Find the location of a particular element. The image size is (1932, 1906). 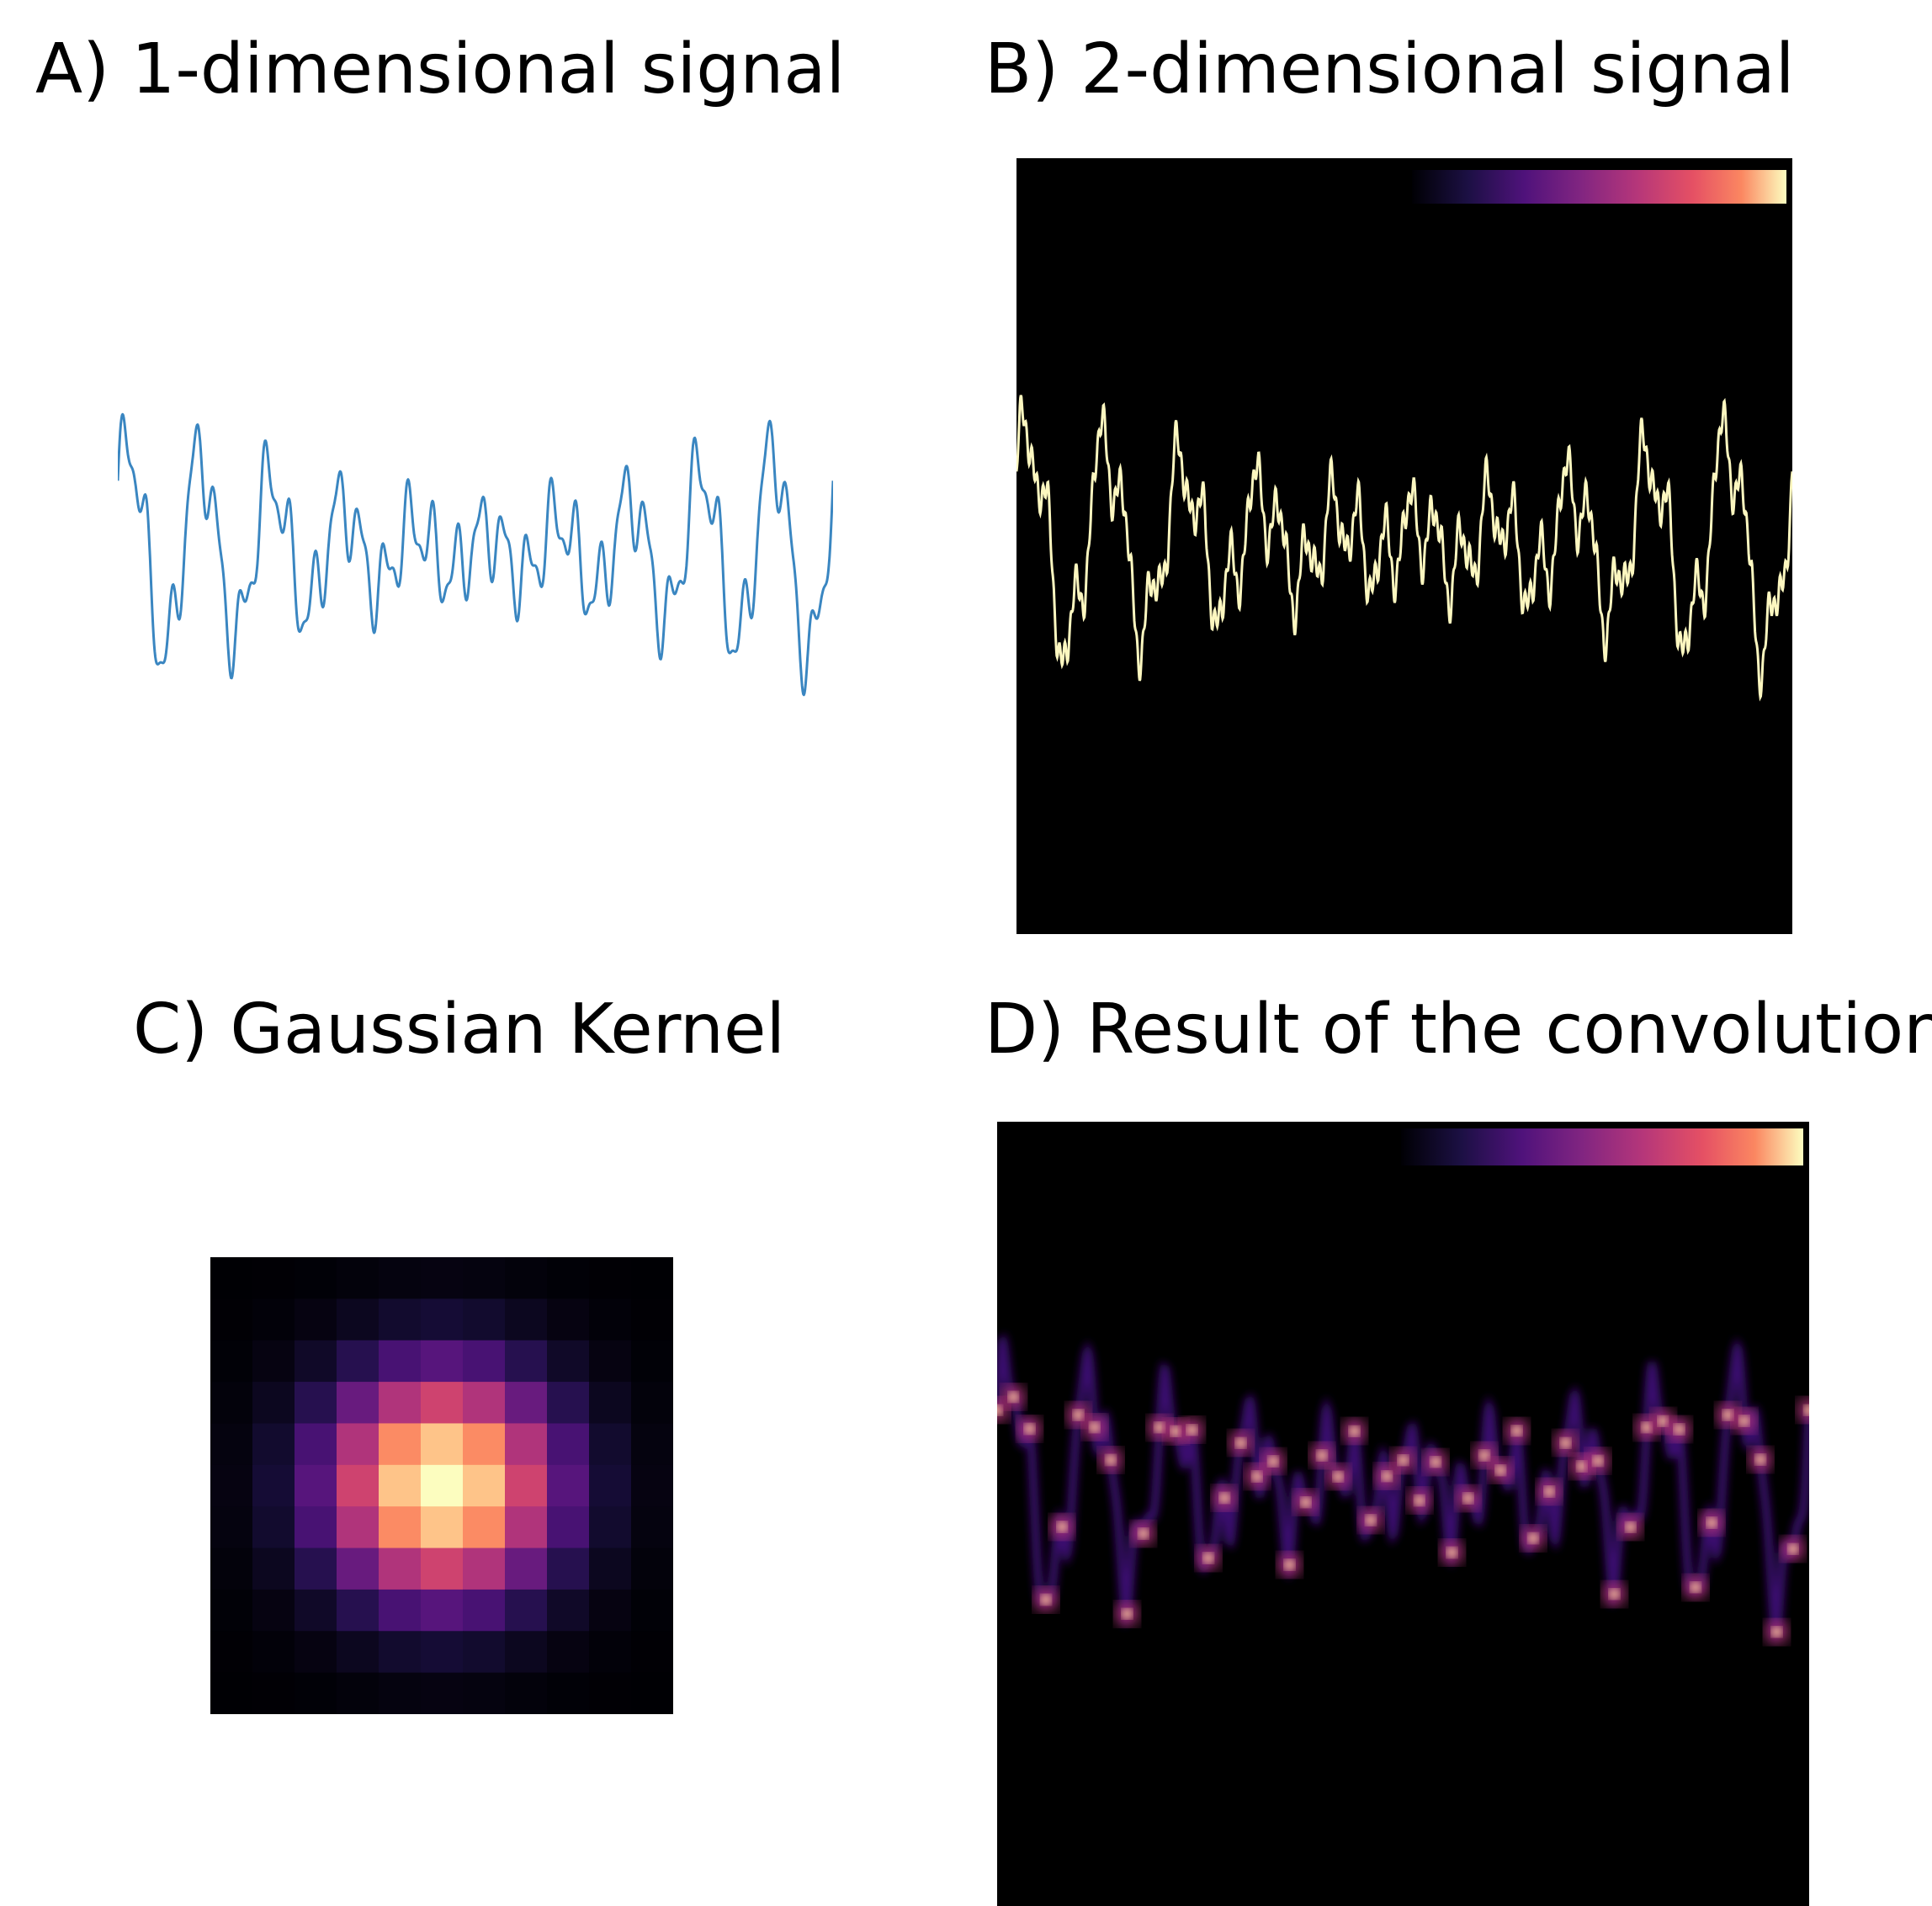

signal-line is located at coordinates (475, 554).